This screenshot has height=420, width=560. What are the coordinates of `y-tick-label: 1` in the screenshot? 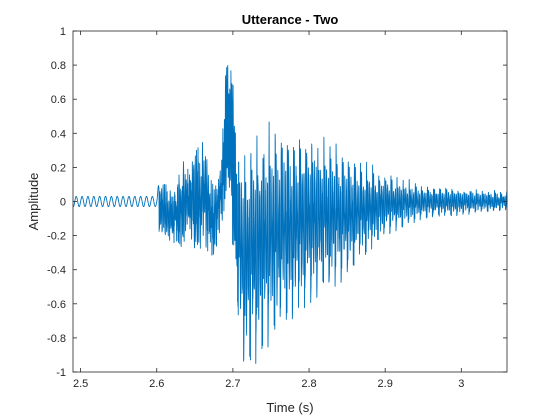 It's located at (63, 32).